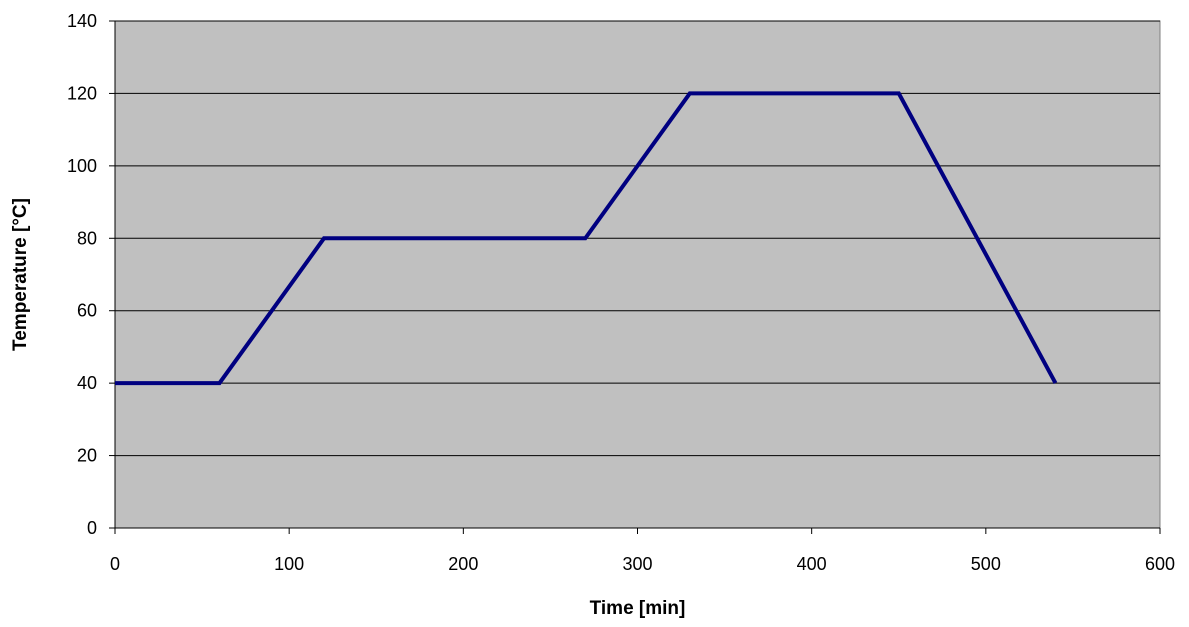 The image size is (1189, 627). What do you see at coordinates (82, 166) in the screenshot?
I see `y-tick-label: 100` at bounding box center [82, 166].